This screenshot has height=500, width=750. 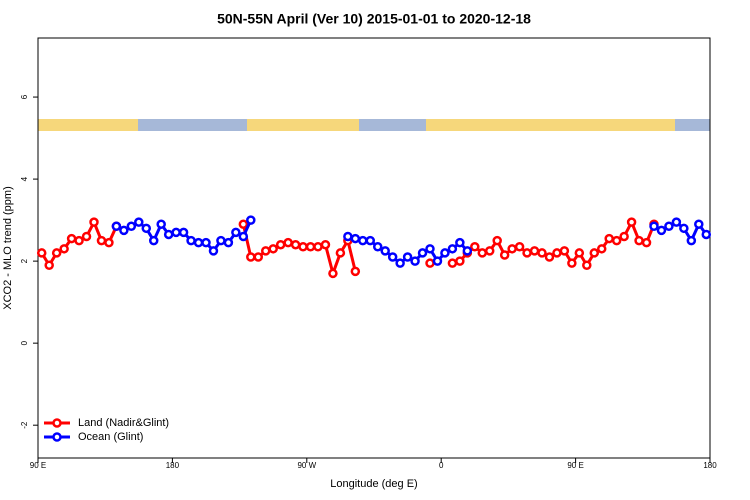 What do you see at coordinates (374, 125) in the screenshot?
I see `land-sea-strip` at bounding box center [374, 125].